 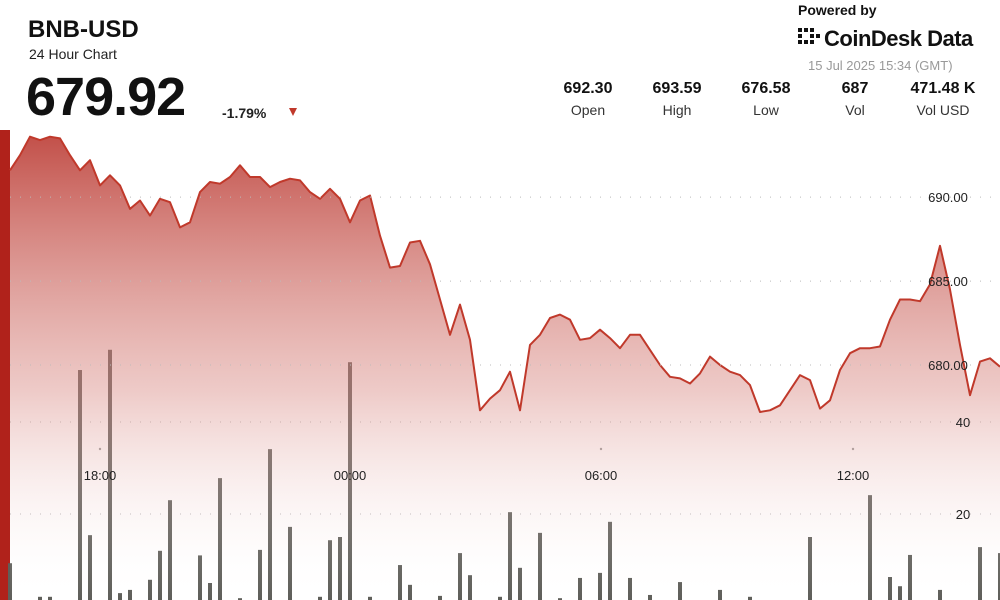 I want to click on price: 679.92, so click(x=106, y=97).